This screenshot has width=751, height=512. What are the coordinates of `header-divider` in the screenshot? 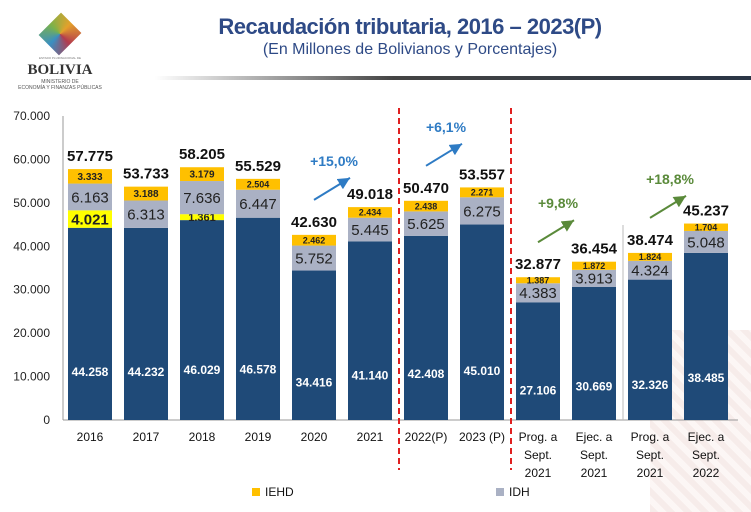 It's located at (453, 78).